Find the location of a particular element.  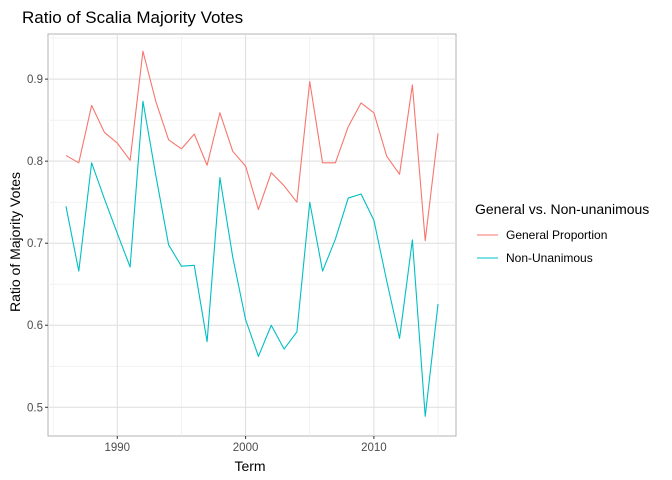

legend-title: General vs. Non-unanimous is located at coordinates (562, 209).